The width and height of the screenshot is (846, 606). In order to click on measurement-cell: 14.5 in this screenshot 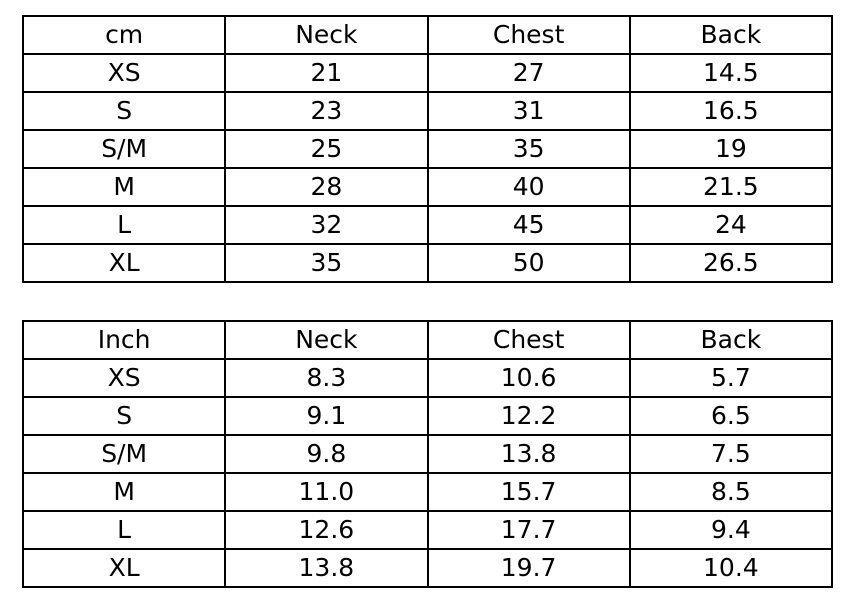, I will do `click(731, 73)`.